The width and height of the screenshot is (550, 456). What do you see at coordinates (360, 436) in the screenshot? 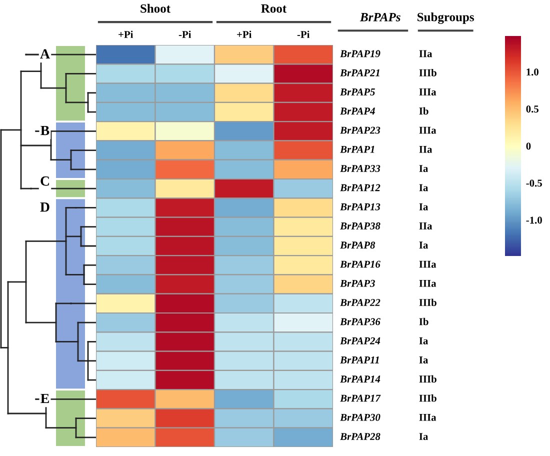
I see `y-tick-label: BrPAP28` at bounding box center [360, 436].